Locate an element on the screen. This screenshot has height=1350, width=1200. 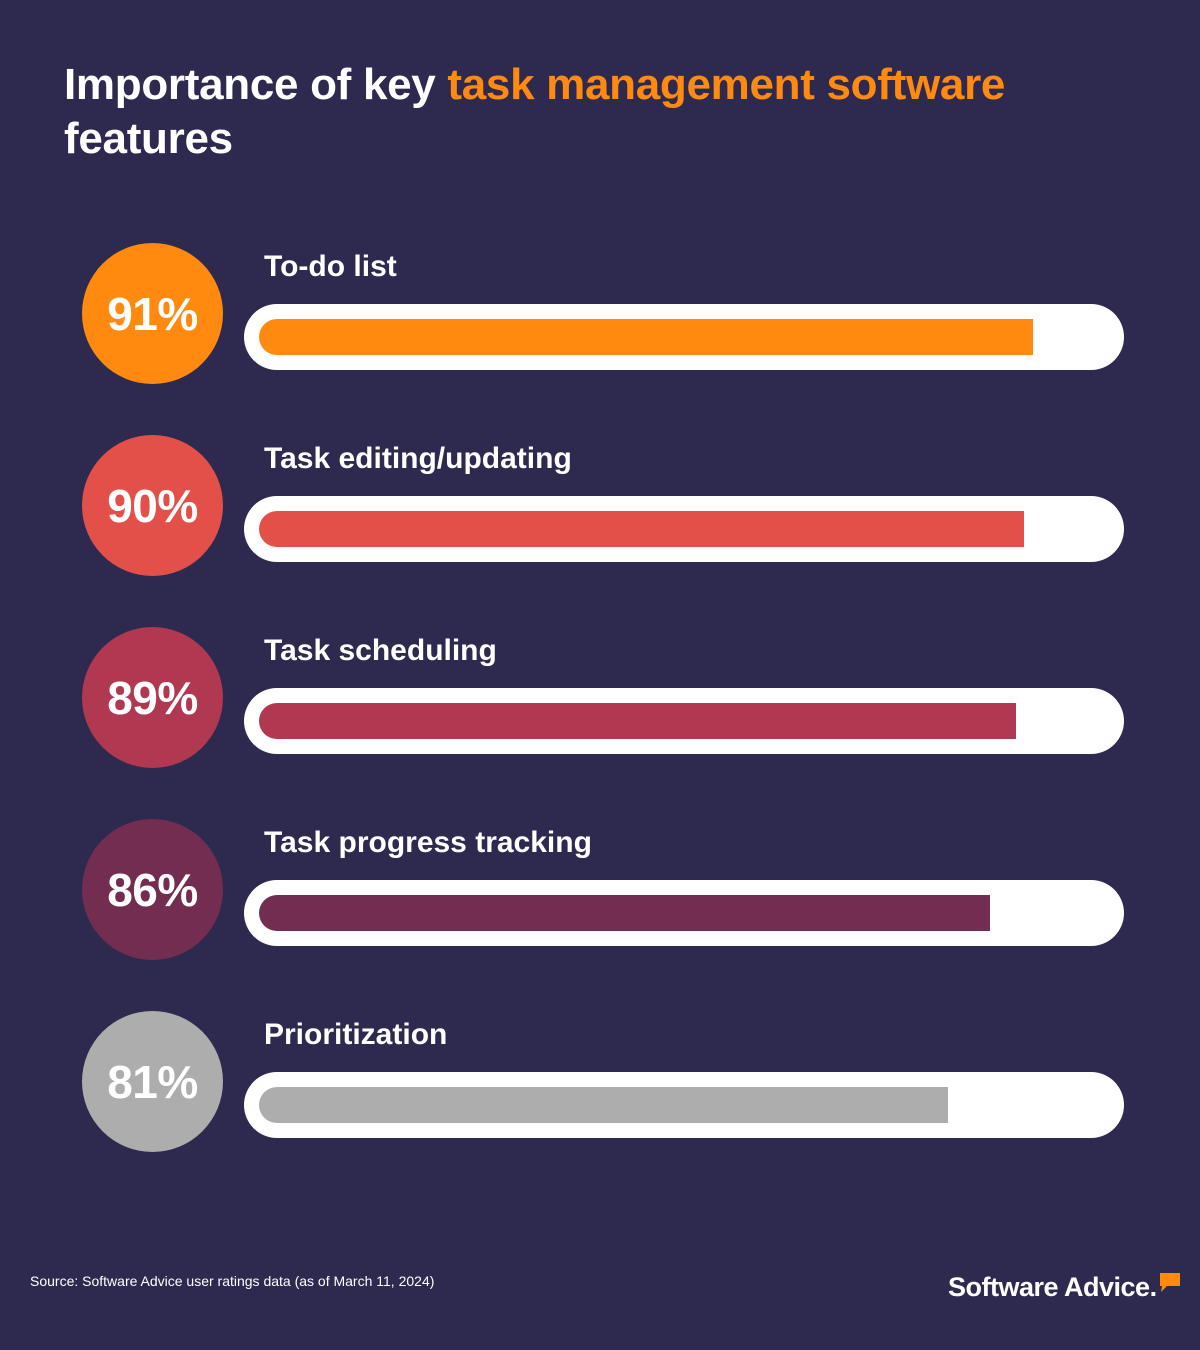
bar-row-editing: 90% Task editing/updating is located at coordinates (600, 506).